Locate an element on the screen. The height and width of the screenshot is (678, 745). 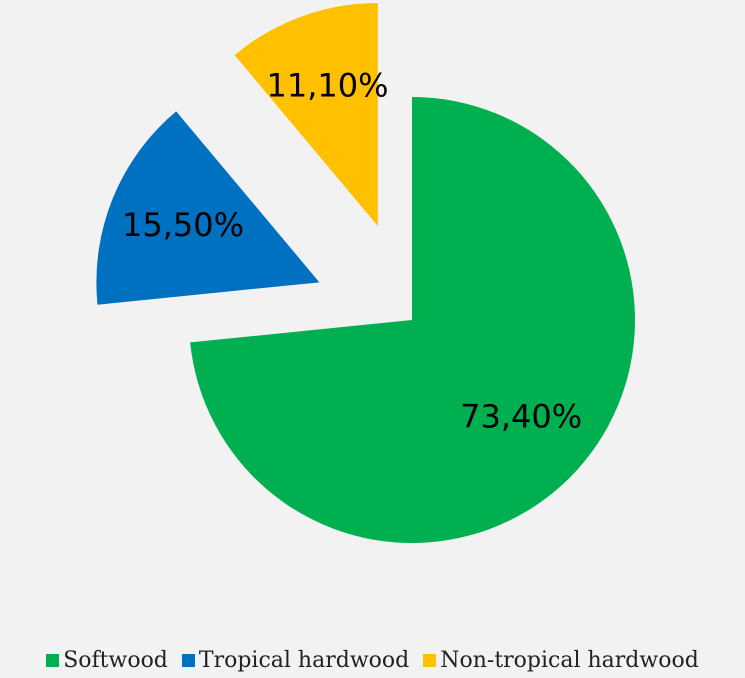
pie-slice-non-tropical-hardwood is located at coordinates (306, 115).